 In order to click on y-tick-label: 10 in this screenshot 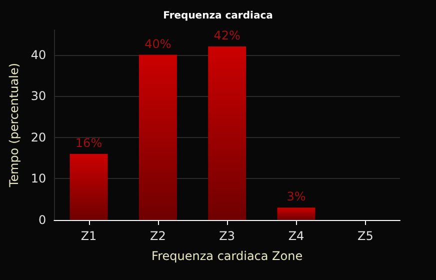, I will do `click(38, 179)`.